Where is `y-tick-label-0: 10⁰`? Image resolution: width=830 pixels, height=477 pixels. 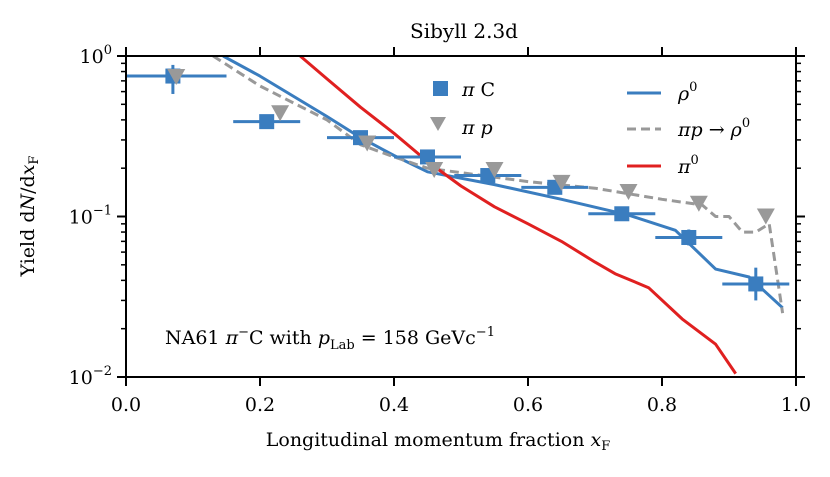
y-tick-label-0: 10⁰ is located at coordinates (96, 55).